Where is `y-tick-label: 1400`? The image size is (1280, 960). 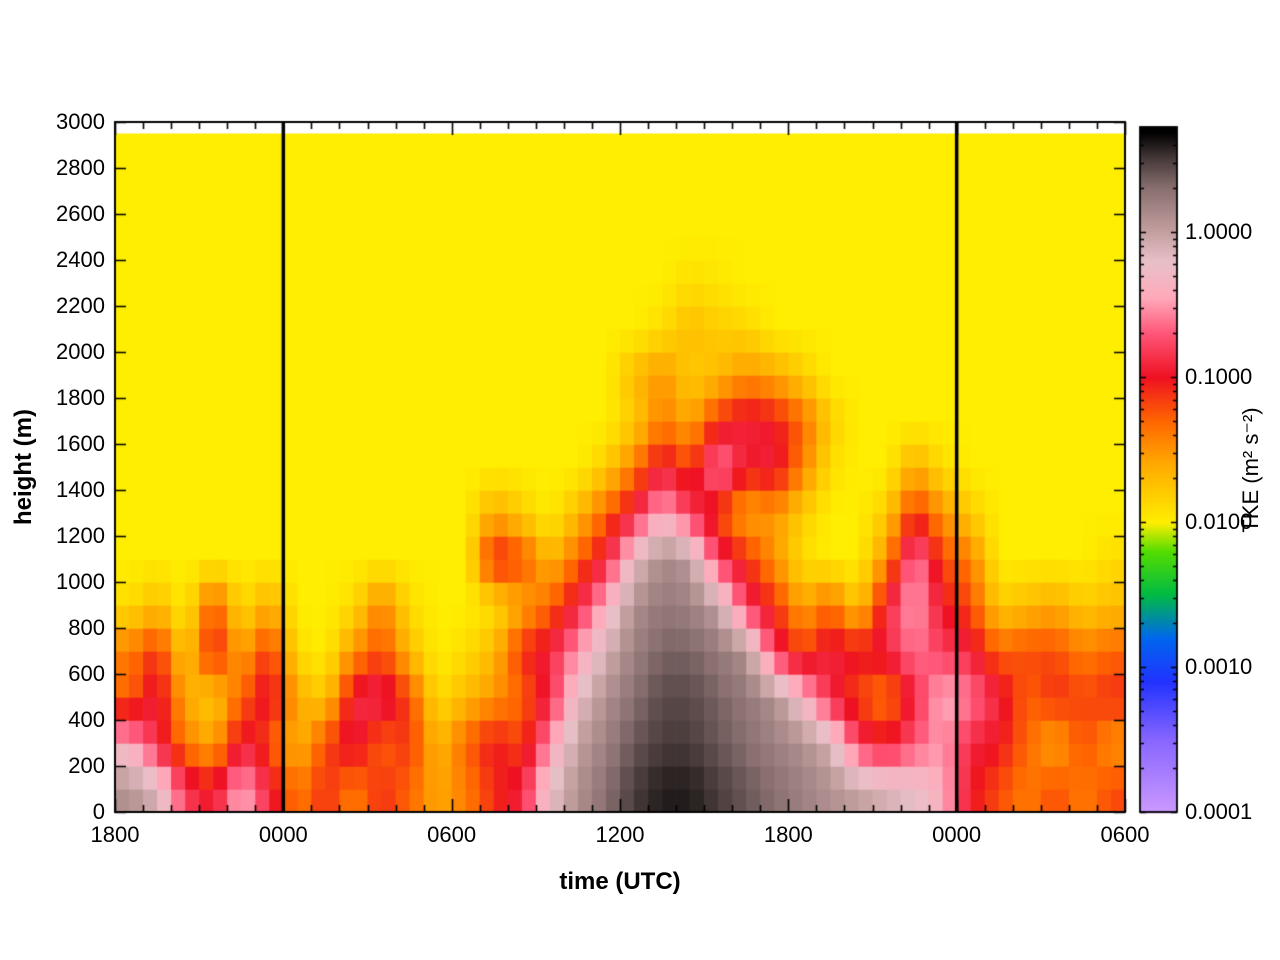
y-tick-label: 1400 is located at coordinates (80, 489).